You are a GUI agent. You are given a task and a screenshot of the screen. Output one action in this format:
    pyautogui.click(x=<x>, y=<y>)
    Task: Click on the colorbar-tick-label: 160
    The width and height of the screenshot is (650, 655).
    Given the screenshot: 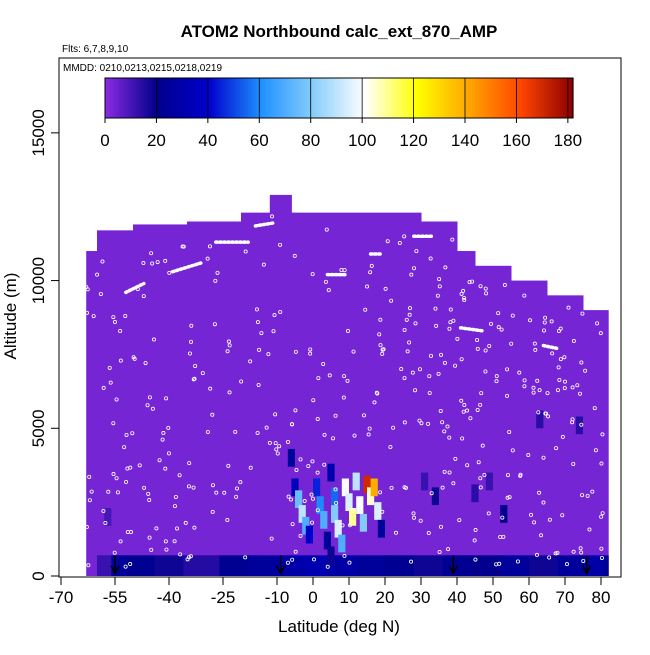 What is the action you would take?
    pyautogui.click(x=516, y=140)
    